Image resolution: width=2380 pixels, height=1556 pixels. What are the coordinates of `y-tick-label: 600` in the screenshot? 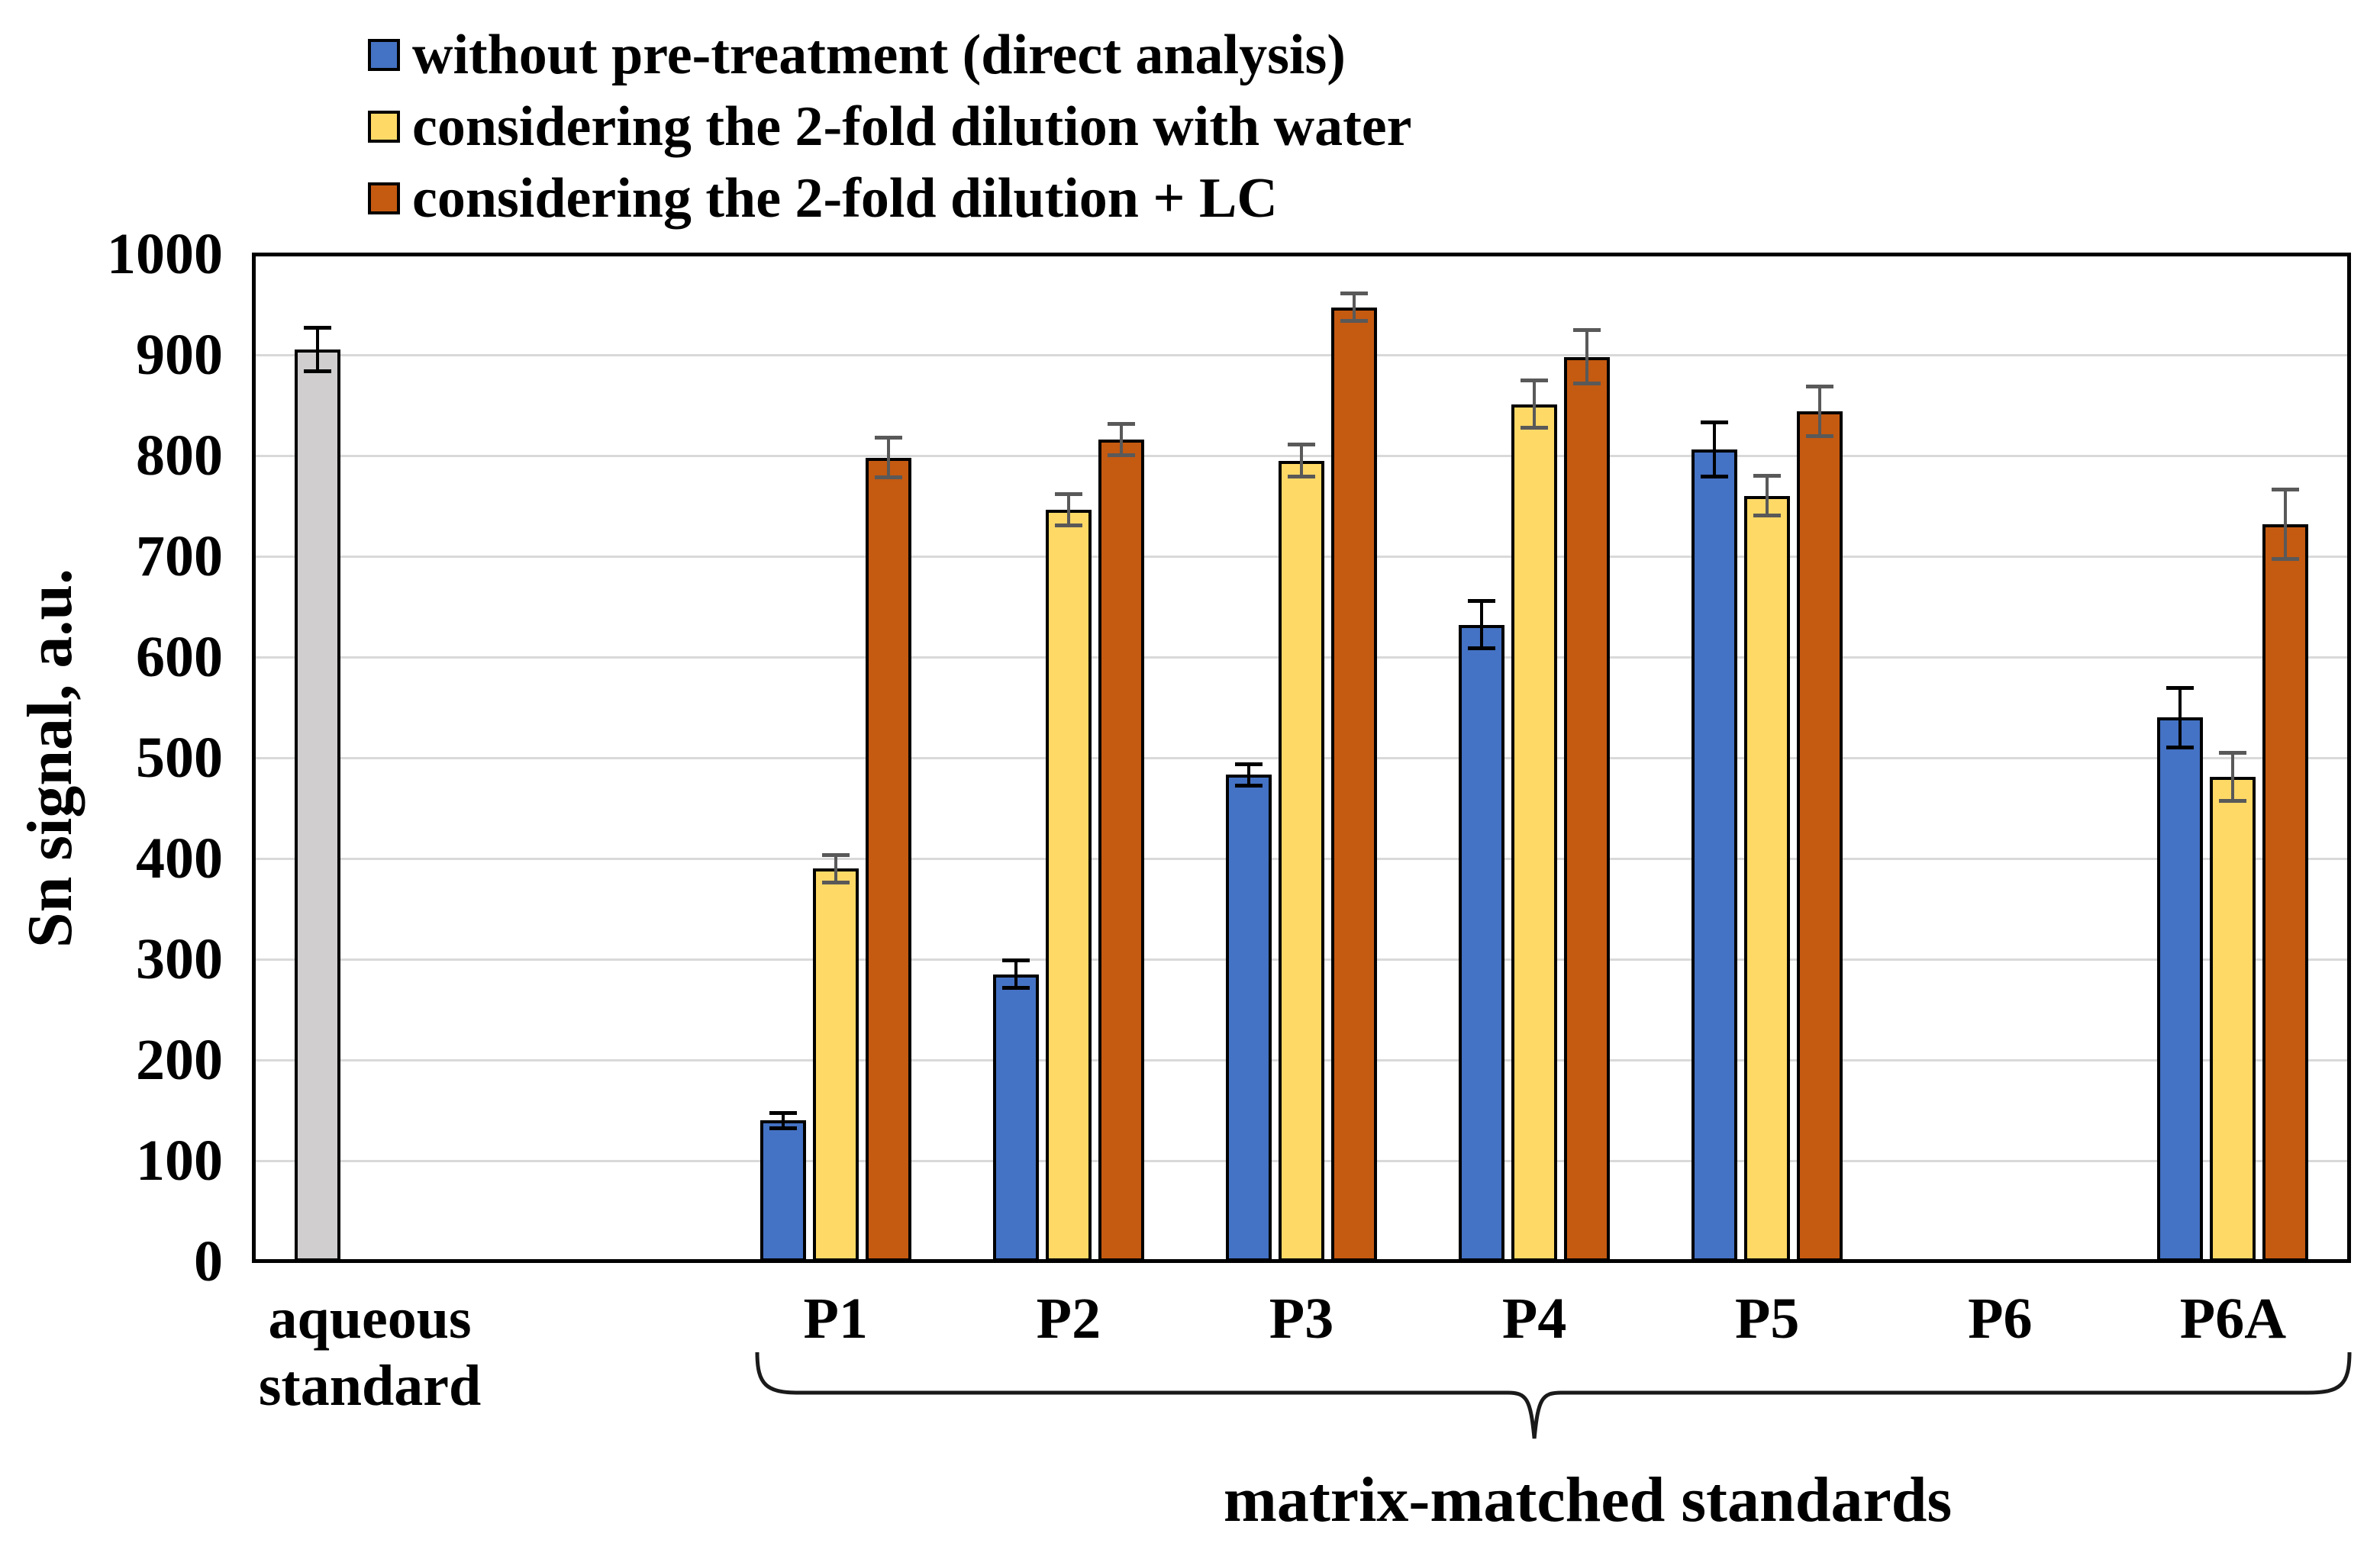 It's located at (179, 657).